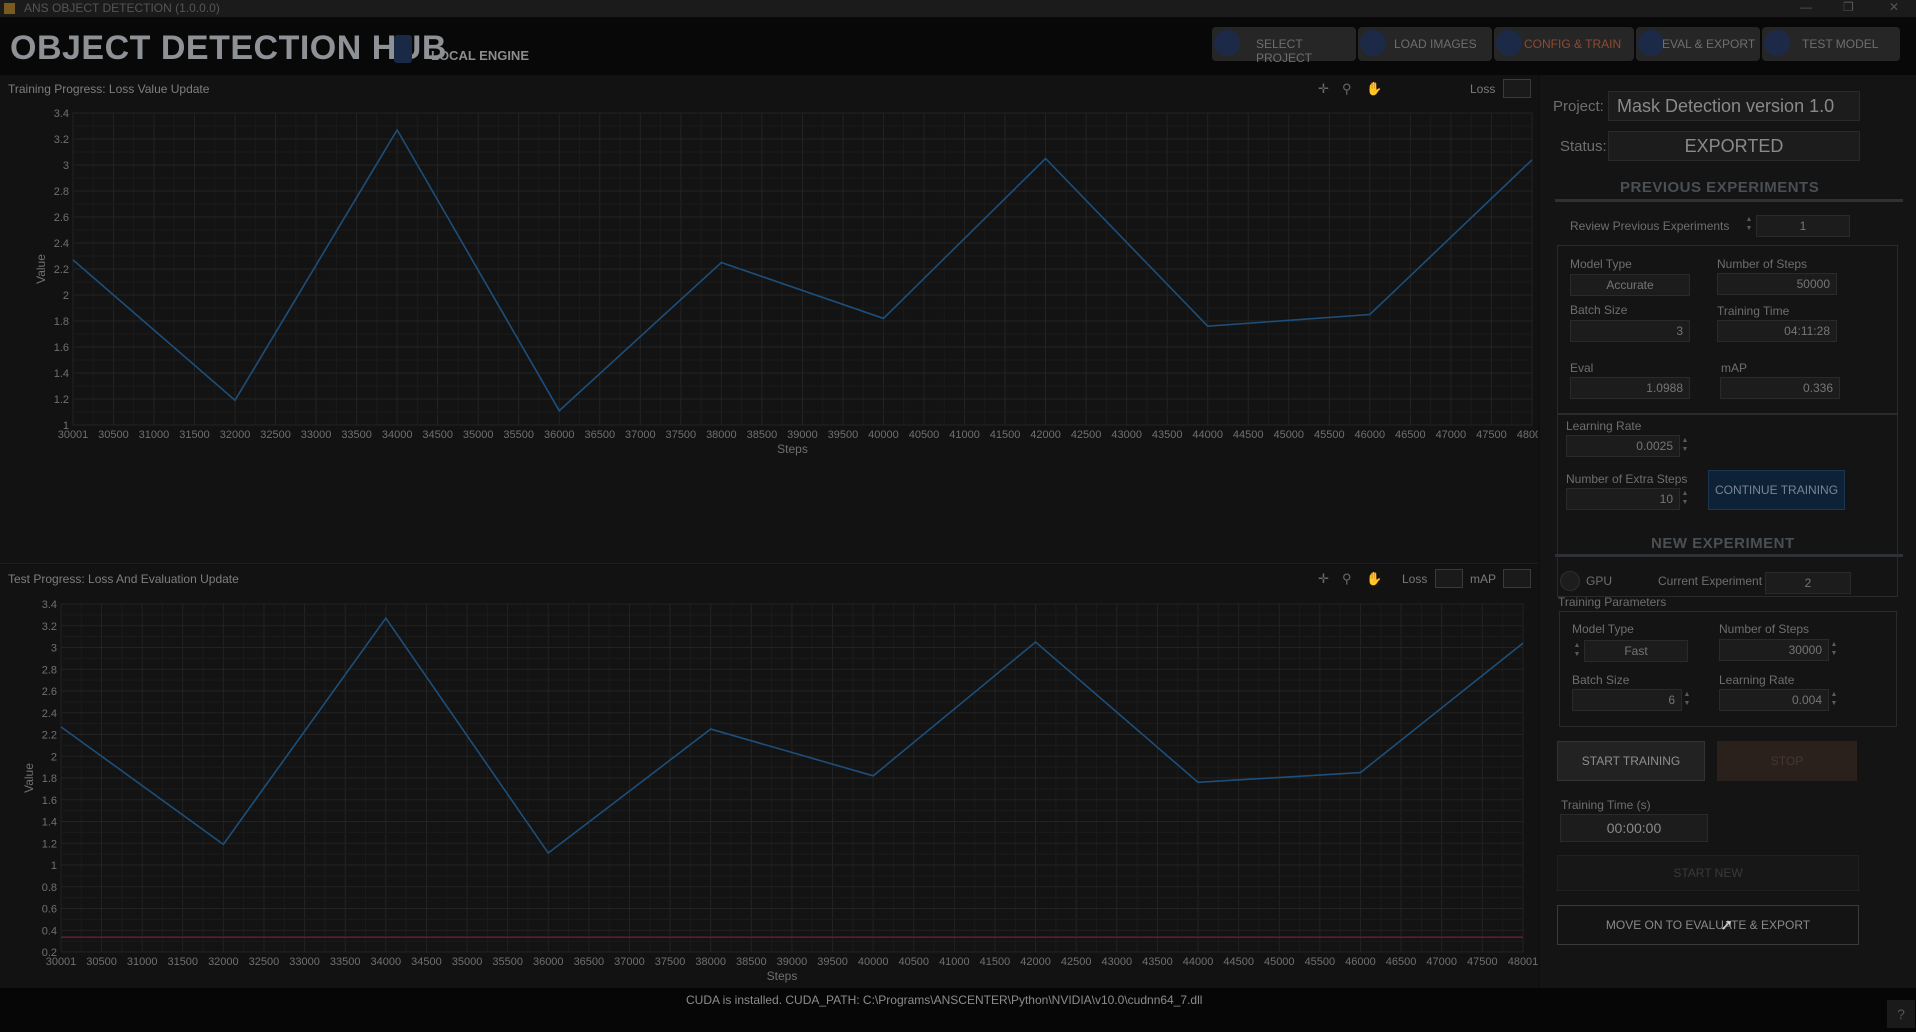 The height and width of the screenshot is (1032, 1916). Describe the element at coordinates (1780, 388) in the screenshot. I see `prev-map-field: 0.336` at that location.